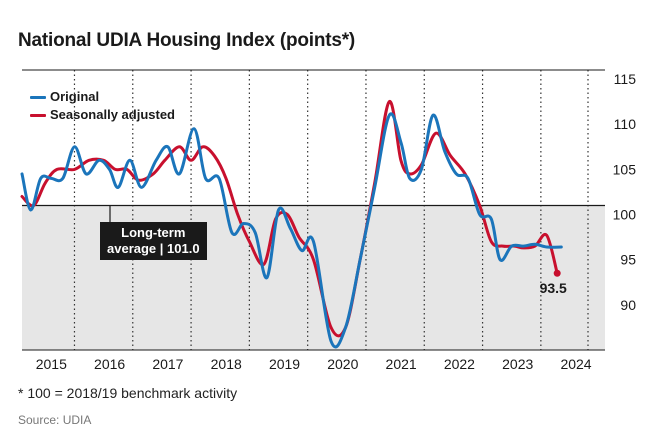 The height and width of the screenshot is (441, 669). I want to click on x-tick-label: 2024, so click(575, 364).